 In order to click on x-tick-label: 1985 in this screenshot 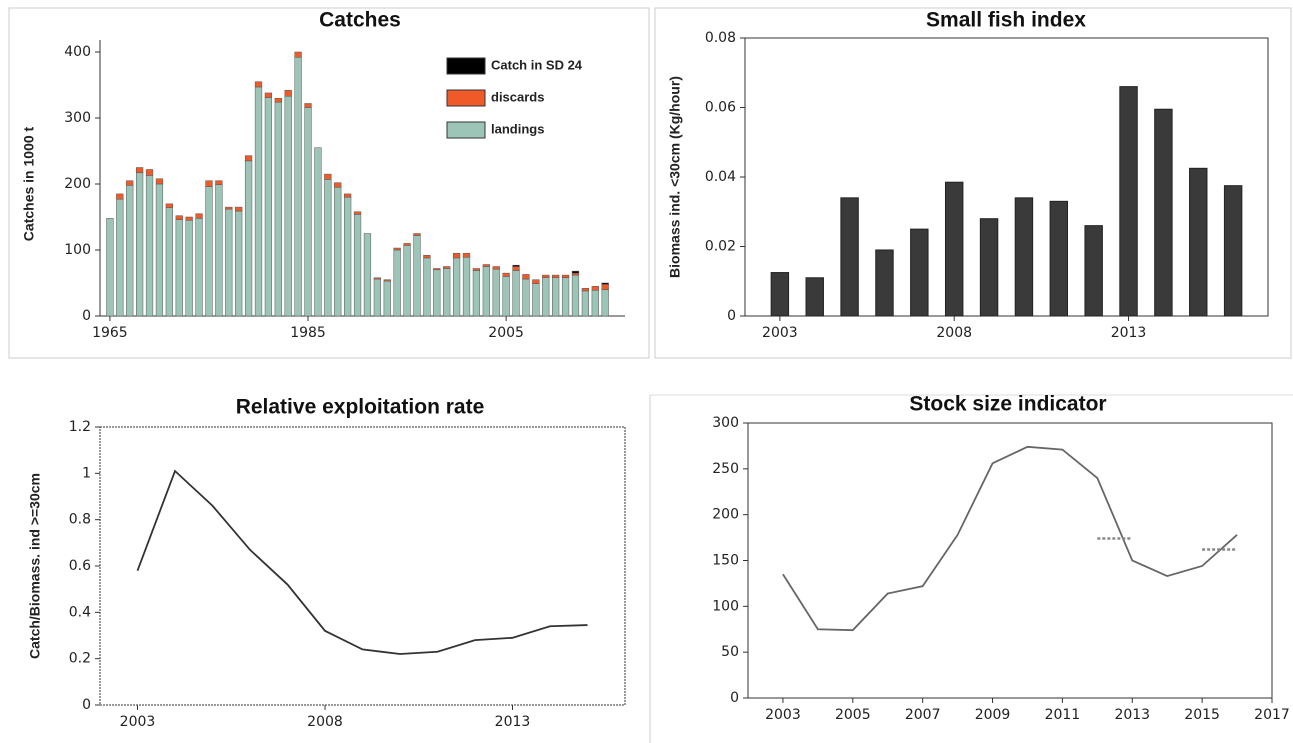, I will do `click(308, 333)`.